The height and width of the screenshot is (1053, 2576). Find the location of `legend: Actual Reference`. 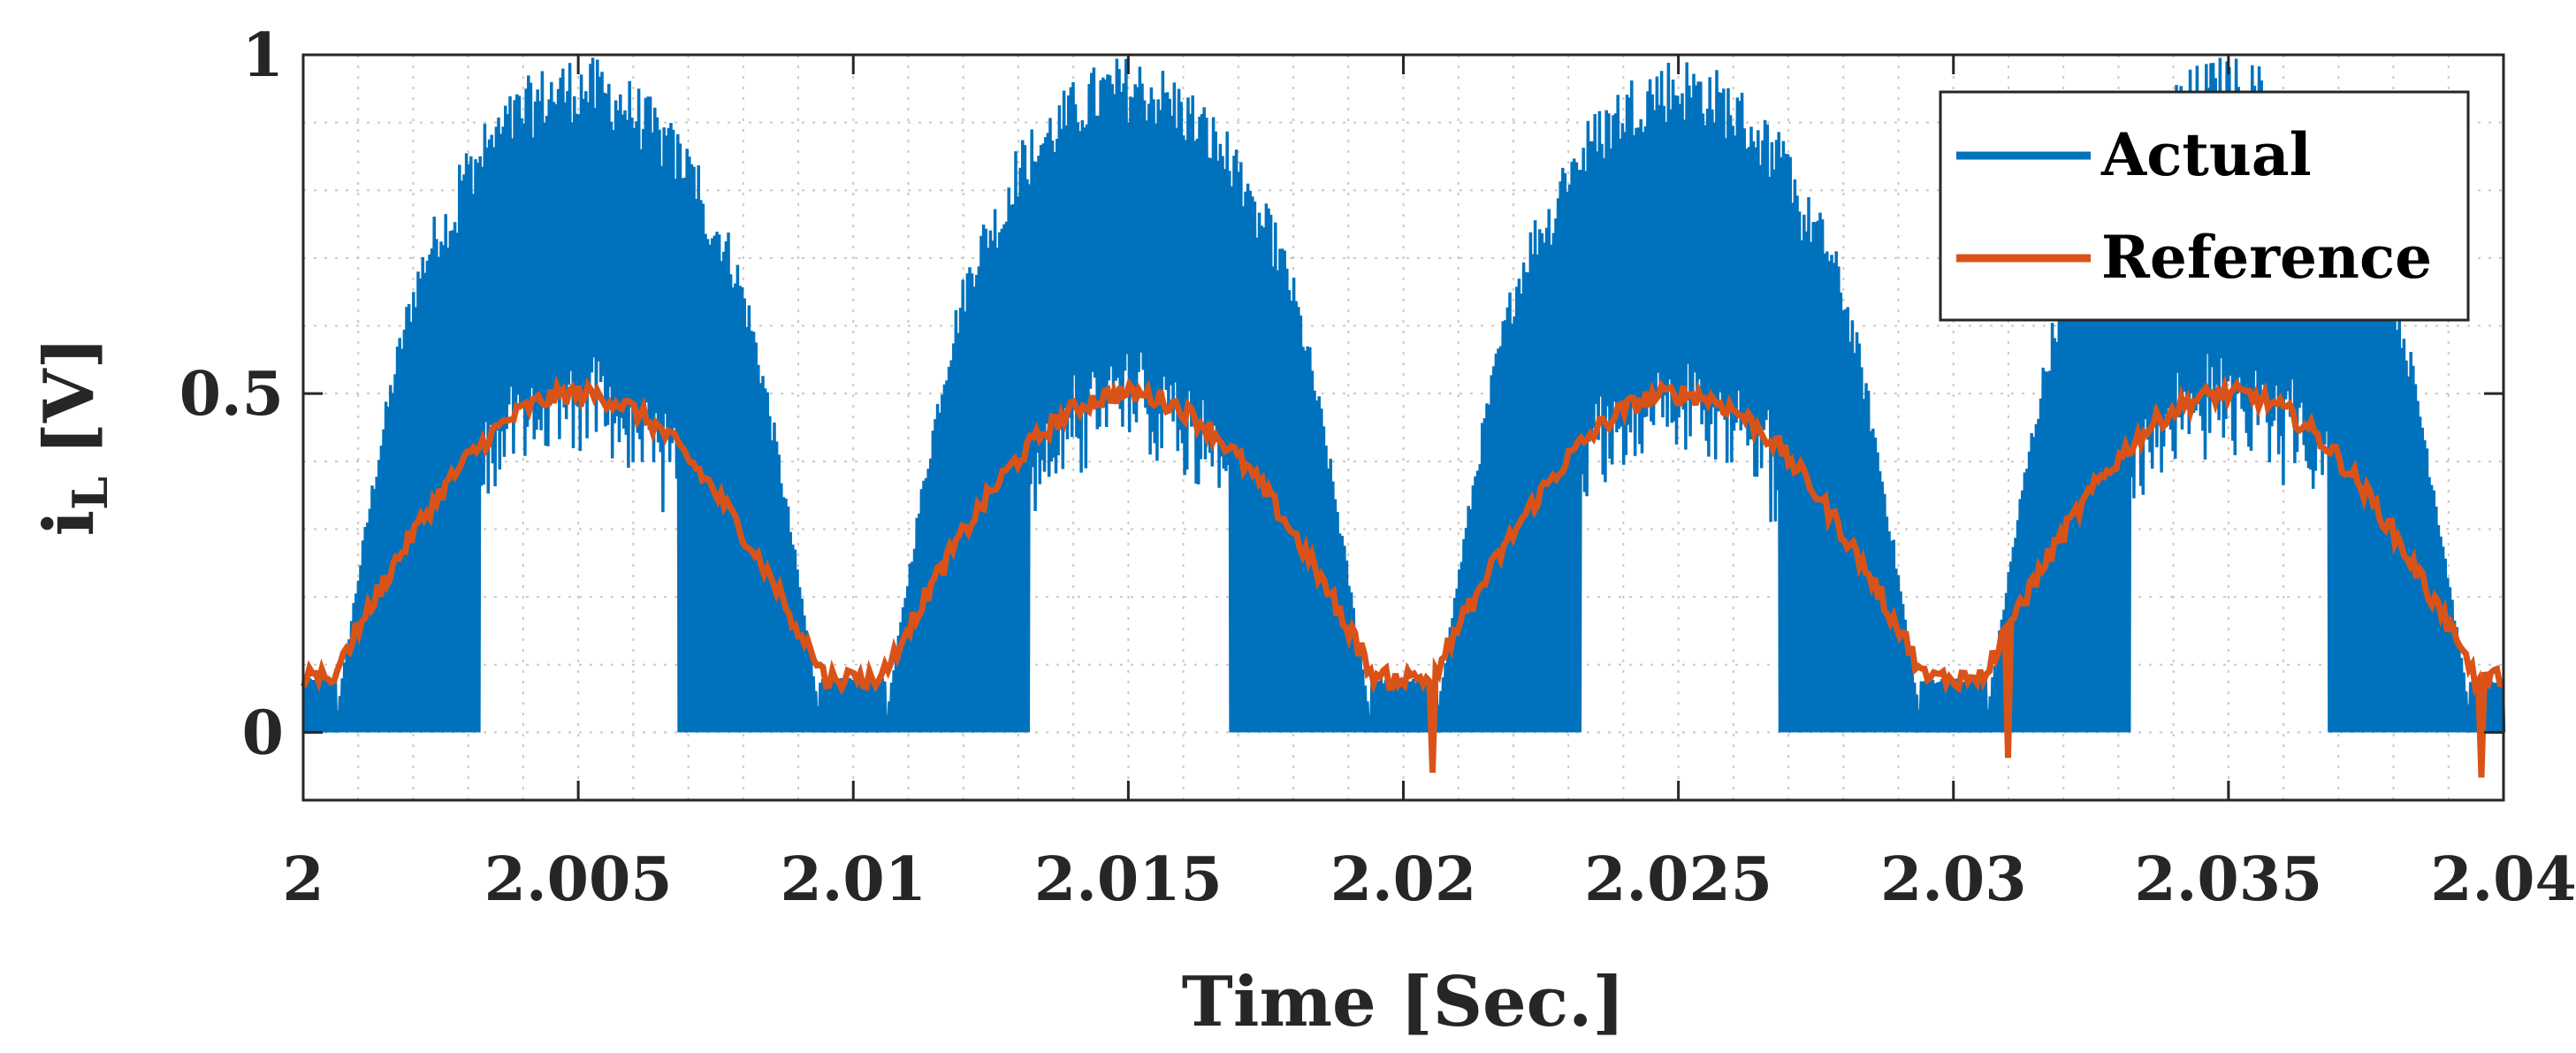

legend: Actual Reference is located at coordinates (2204, 206).